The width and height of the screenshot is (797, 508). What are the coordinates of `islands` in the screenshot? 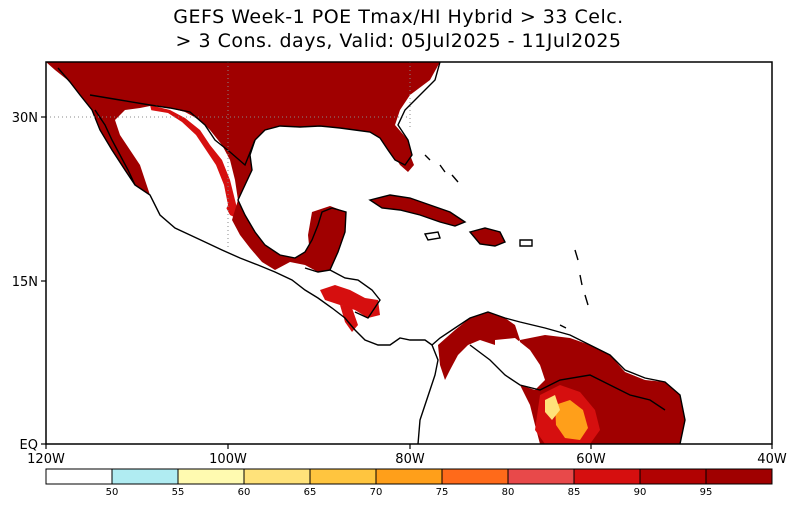 It's located at (506, 241).